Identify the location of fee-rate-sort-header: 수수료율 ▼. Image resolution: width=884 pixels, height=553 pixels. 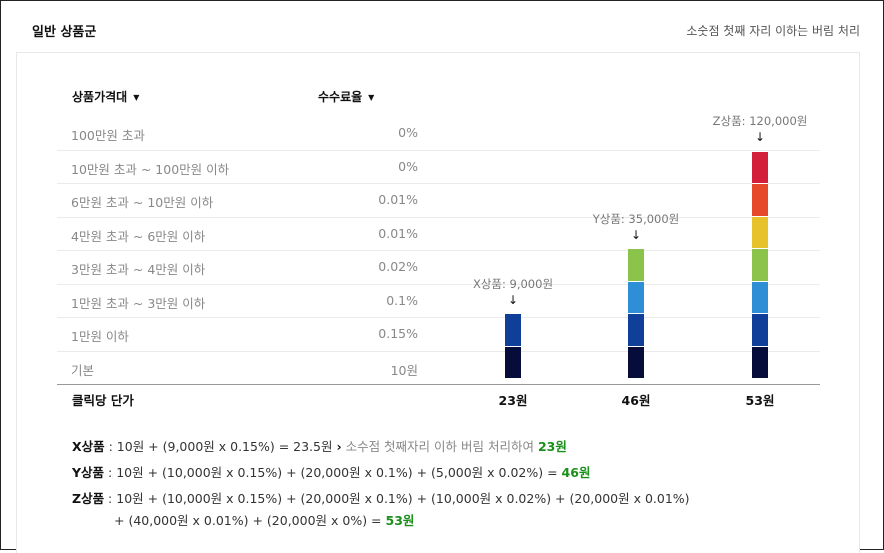
(346, 96).